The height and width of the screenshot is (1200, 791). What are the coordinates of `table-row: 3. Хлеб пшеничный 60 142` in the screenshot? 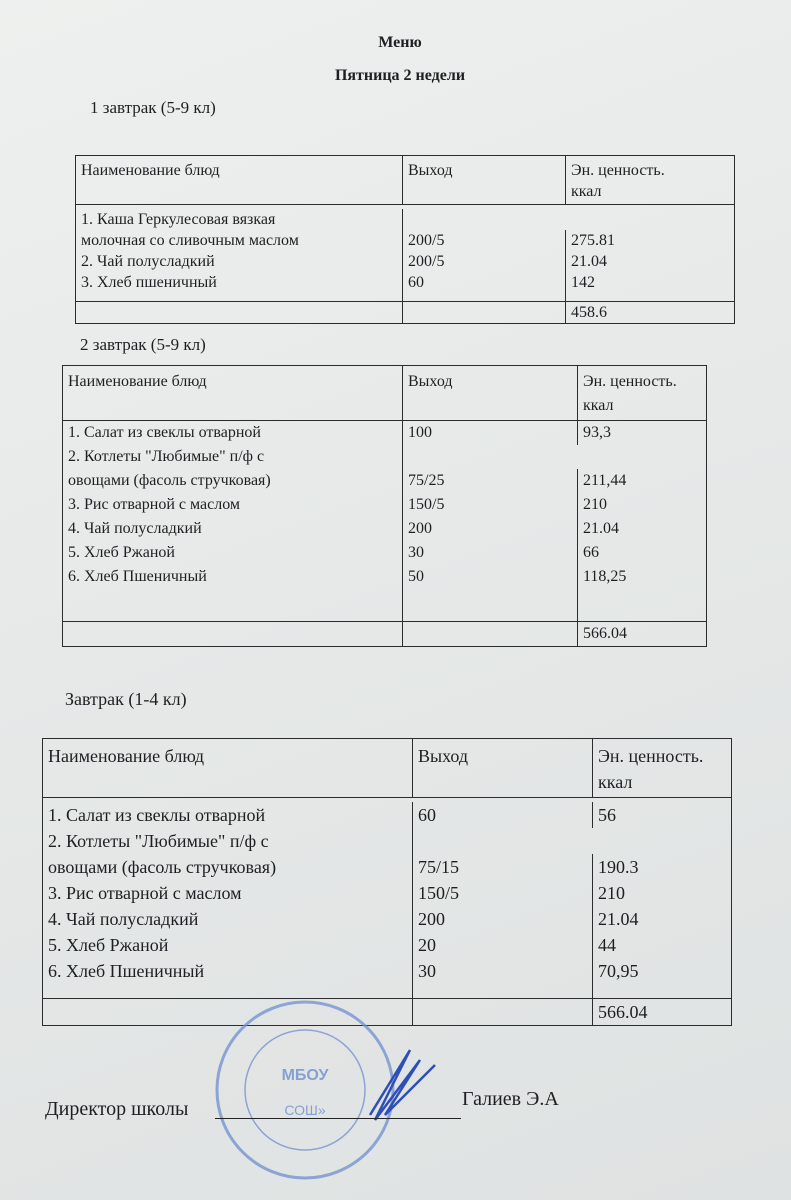 It's located at (405, 282).